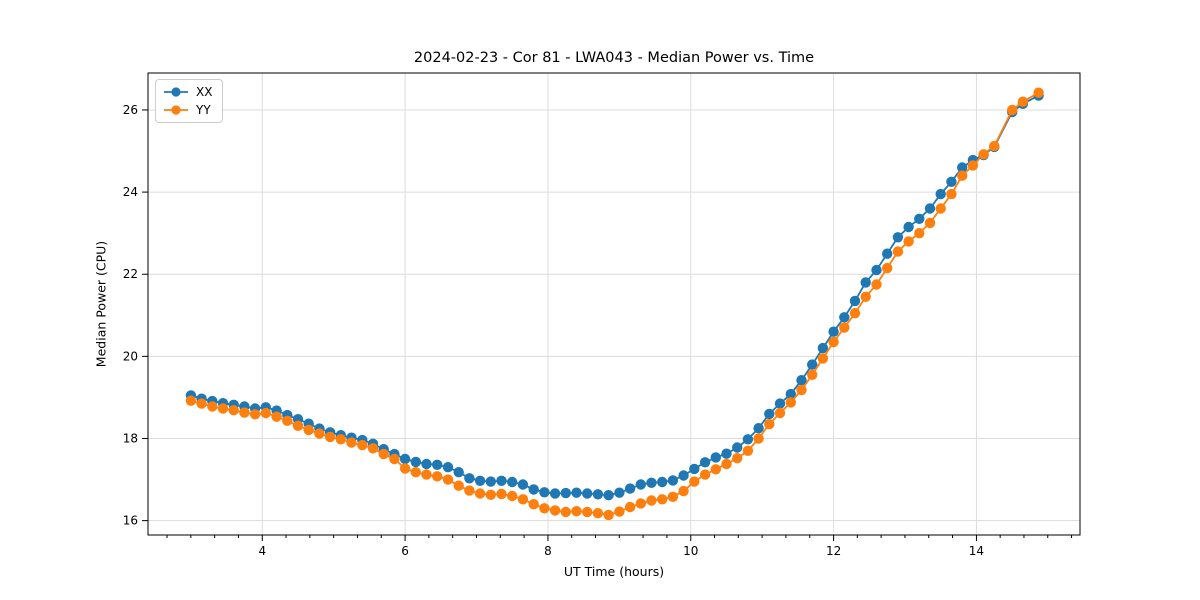 The image size is (1200, 600). What do you see at coordinates (405, 551) in the screenshot?
I see `x-tick-label: 6` at bounding box center [405, 551].